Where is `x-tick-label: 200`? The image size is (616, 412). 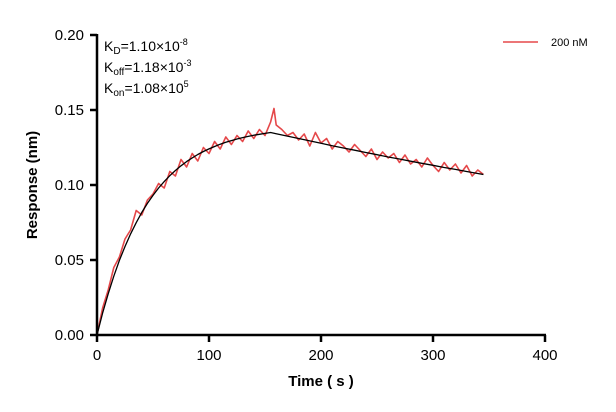
x-tick-label: 200 is located at coordinates (320, 355).